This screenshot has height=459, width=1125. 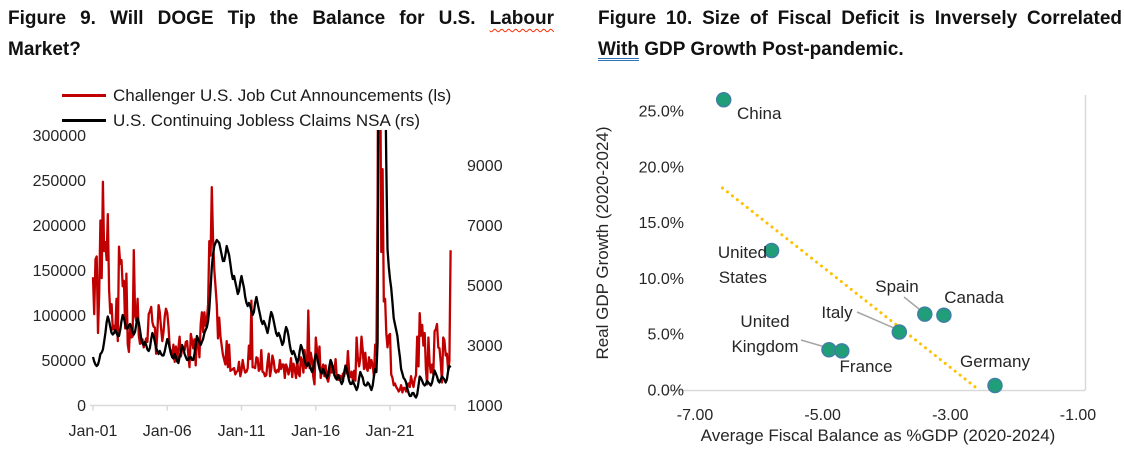 I want to click on right-axis-tick-label: 3000, so click(x=485, y=346).